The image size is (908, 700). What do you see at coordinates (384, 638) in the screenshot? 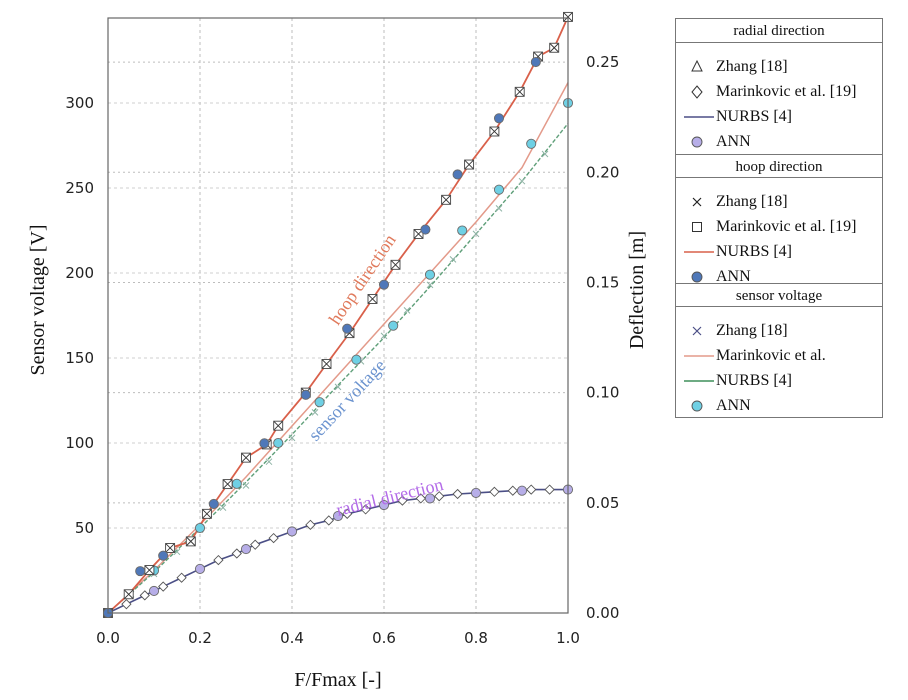
I see `x-tick-label: 0.6` at bounding box center [384, 638].